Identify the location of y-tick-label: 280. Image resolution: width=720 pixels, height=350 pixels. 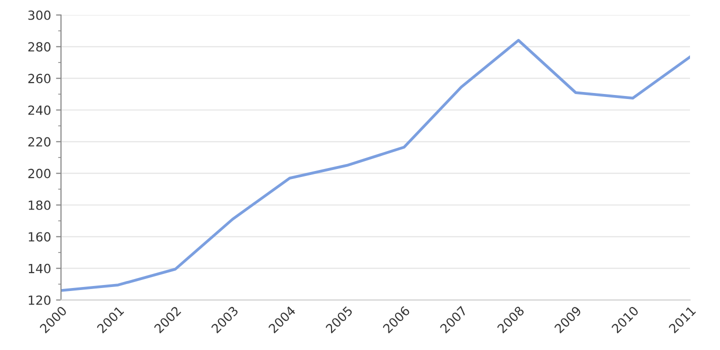
(39, 47).